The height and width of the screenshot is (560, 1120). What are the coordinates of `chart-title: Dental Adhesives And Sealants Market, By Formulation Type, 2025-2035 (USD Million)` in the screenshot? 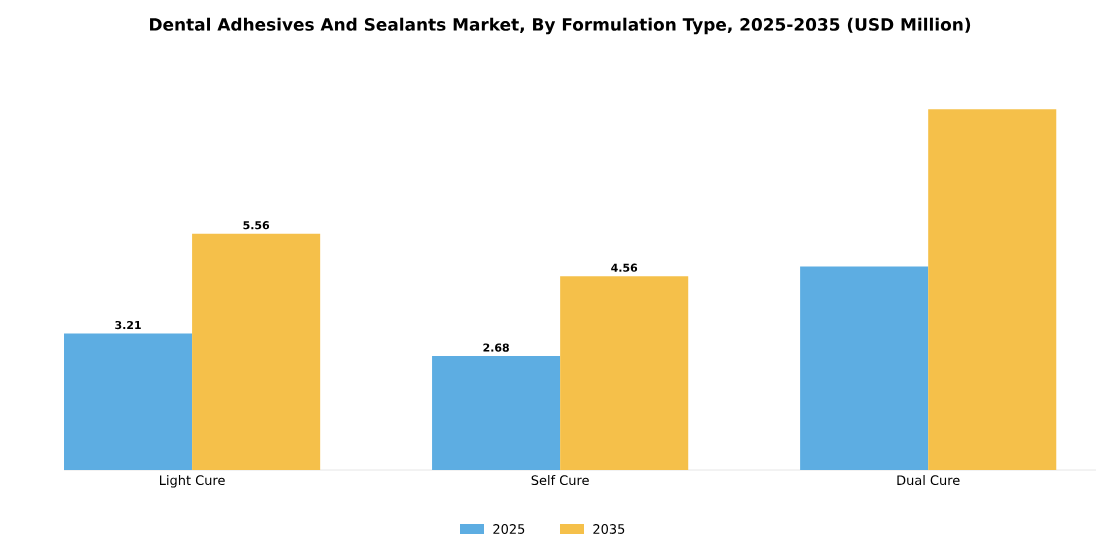 It's located at (560, 26).